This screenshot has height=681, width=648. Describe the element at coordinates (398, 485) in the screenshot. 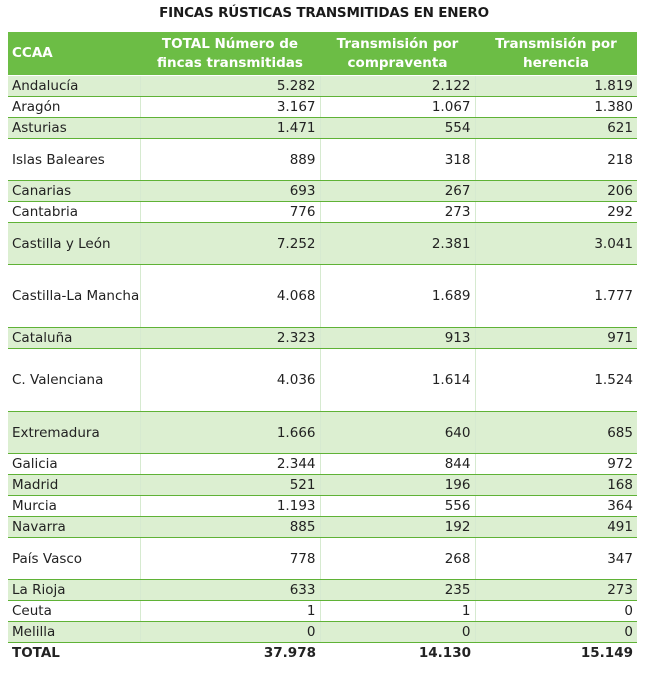

I see `row-compraventa: 196` at that location.